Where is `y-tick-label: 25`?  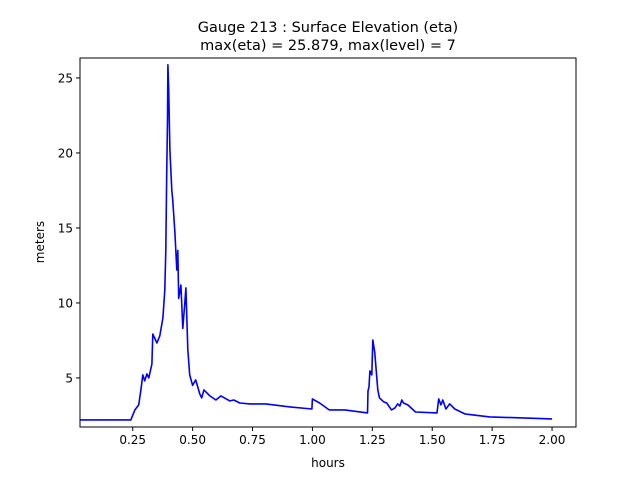 y-tick-label: 25 is located at coordinates (65, 78).